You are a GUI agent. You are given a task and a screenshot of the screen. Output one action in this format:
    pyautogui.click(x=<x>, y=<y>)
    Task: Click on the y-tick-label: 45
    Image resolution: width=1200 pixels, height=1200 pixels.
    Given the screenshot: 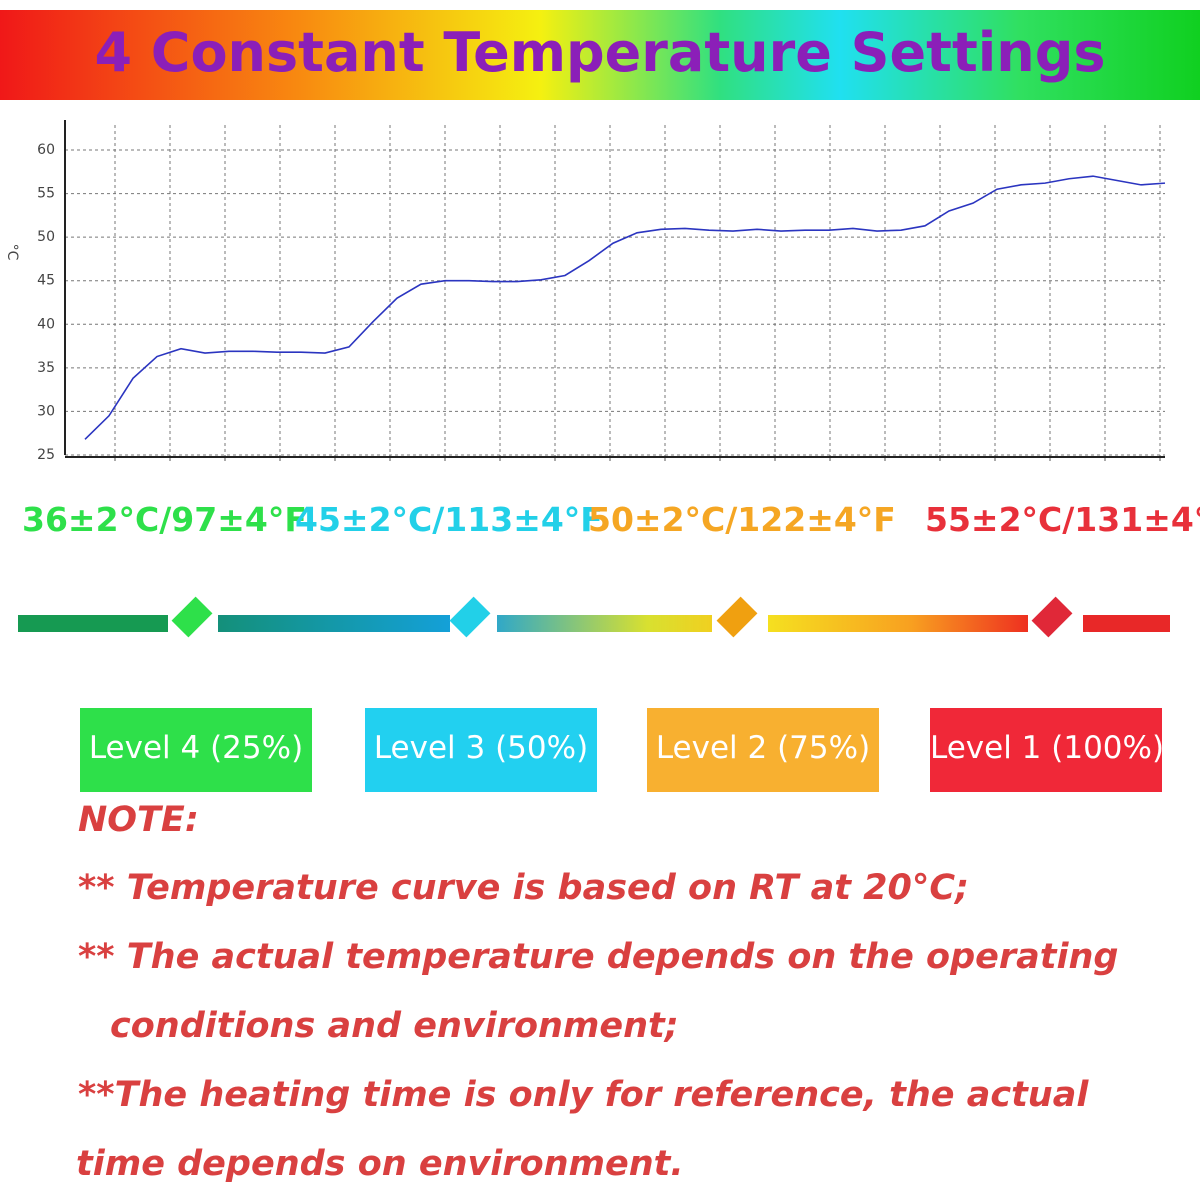 What is the action you would take?
    pyautogui.click(x=46, y=281)
    